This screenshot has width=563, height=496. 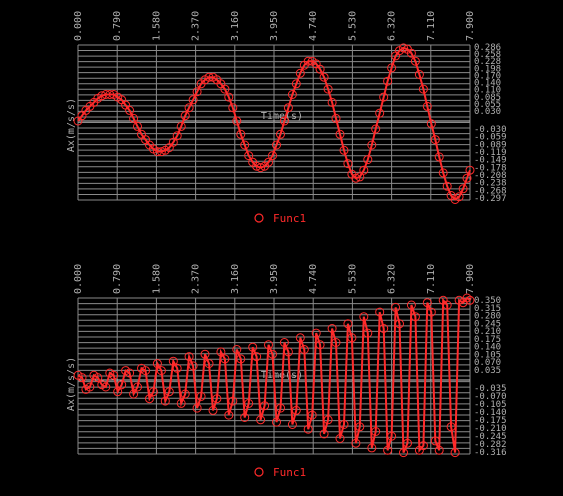 I want to click on y-tick-label: 0.105, so click(x=487, y=355).